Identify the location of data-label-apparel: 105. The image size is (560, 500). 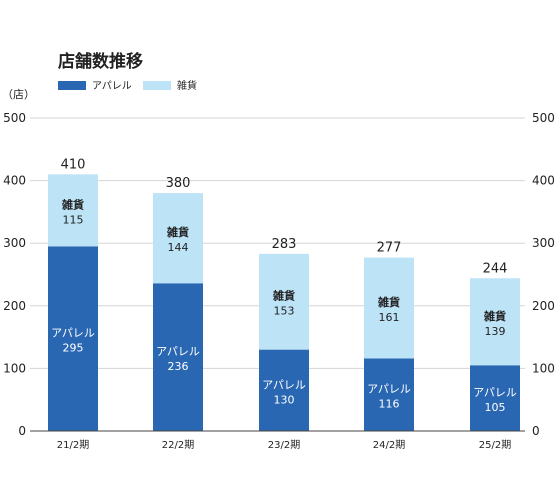
(495, 407).